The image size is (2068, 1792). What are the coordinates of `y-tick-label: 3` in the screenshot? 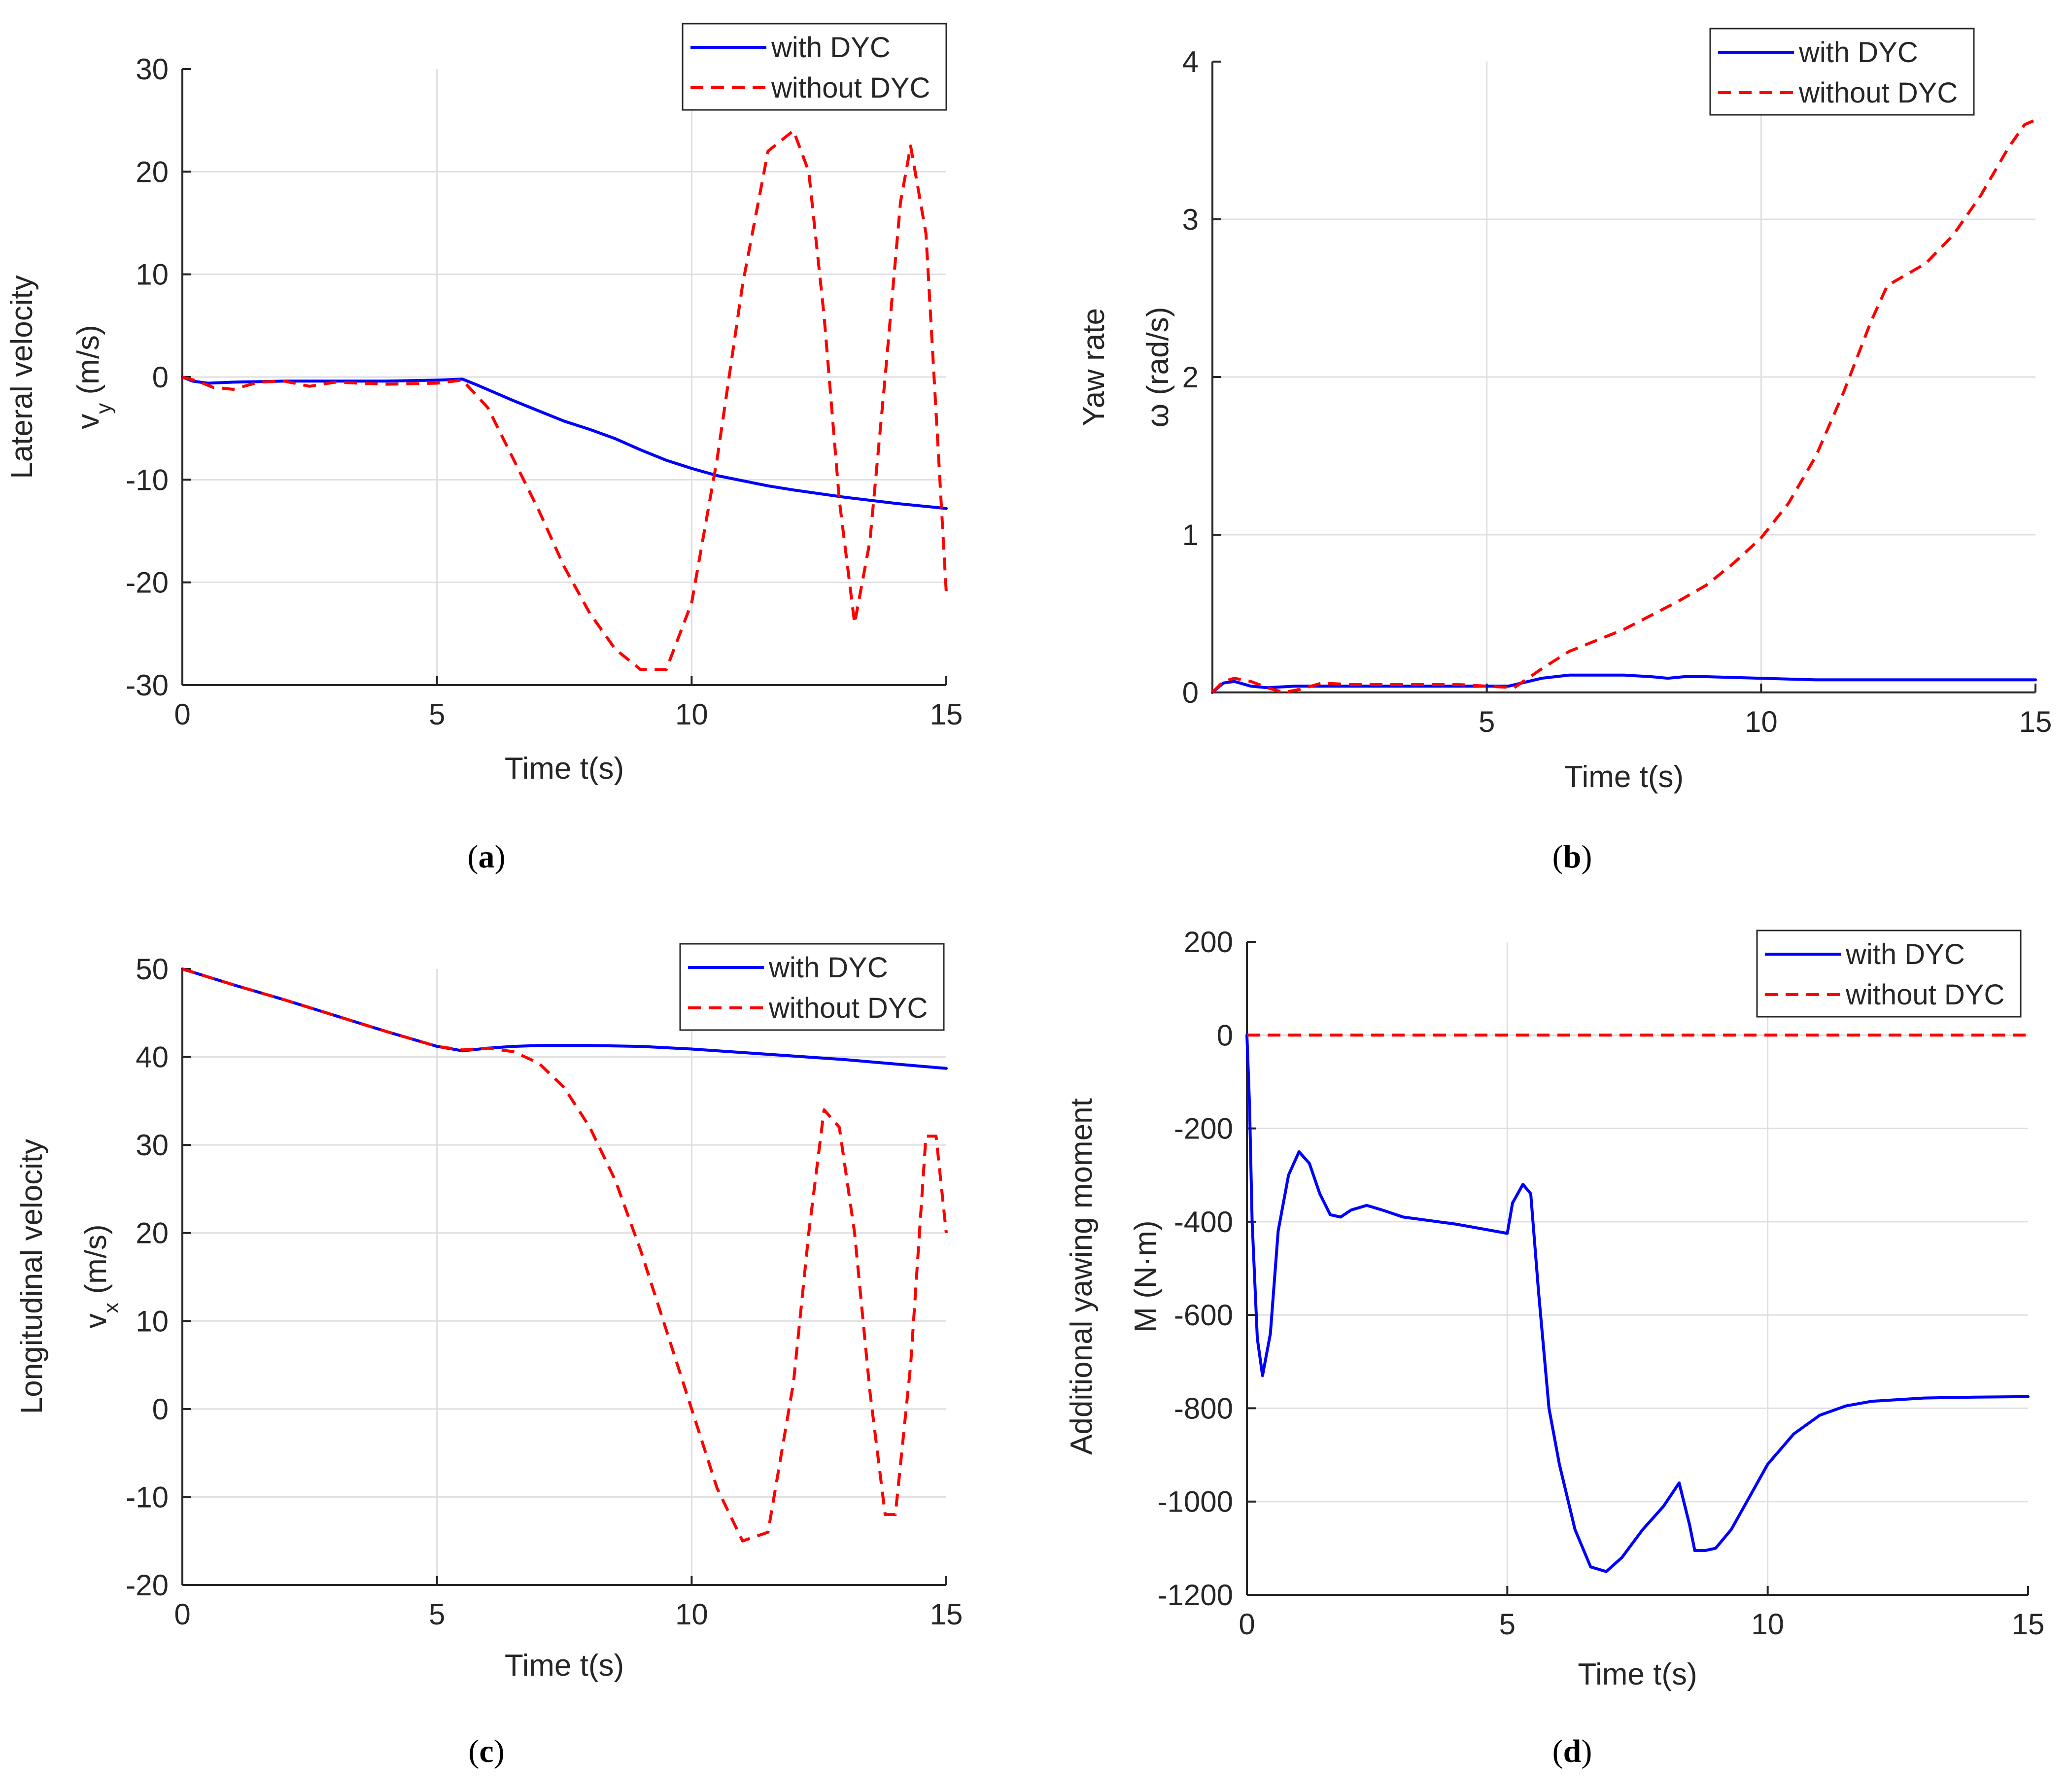 It's located at (1190, 219).